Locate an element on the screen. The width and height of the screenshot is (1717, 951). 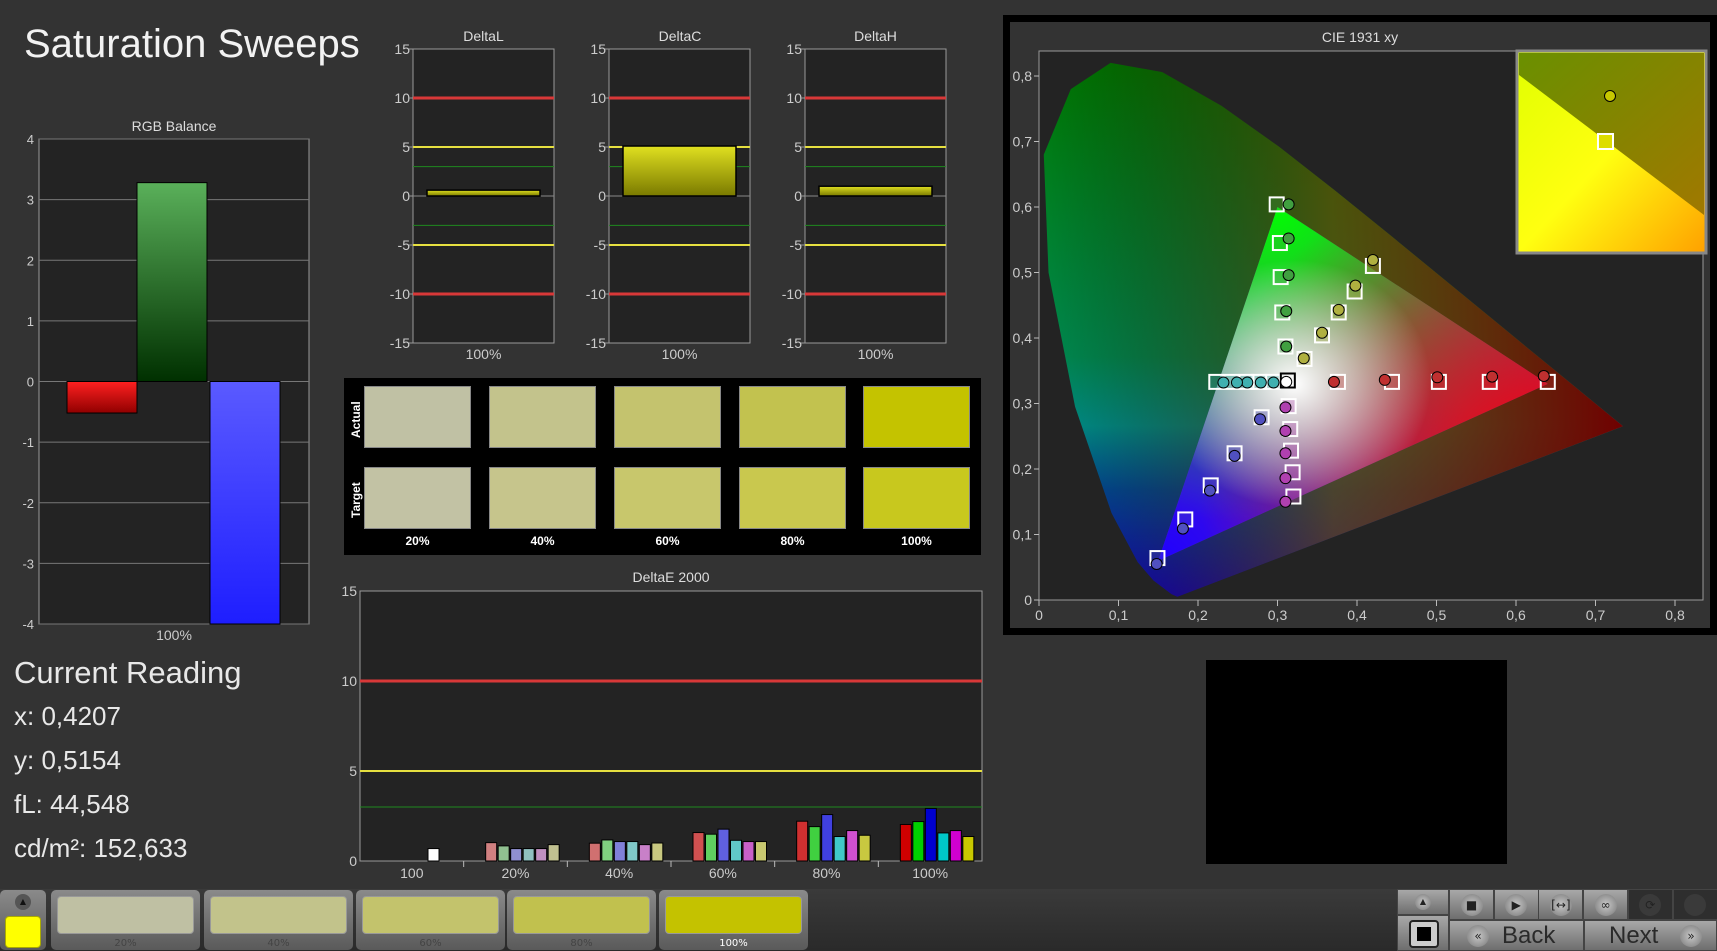
x-tick-label: 0,7 is located at coordinates (1596, 615).